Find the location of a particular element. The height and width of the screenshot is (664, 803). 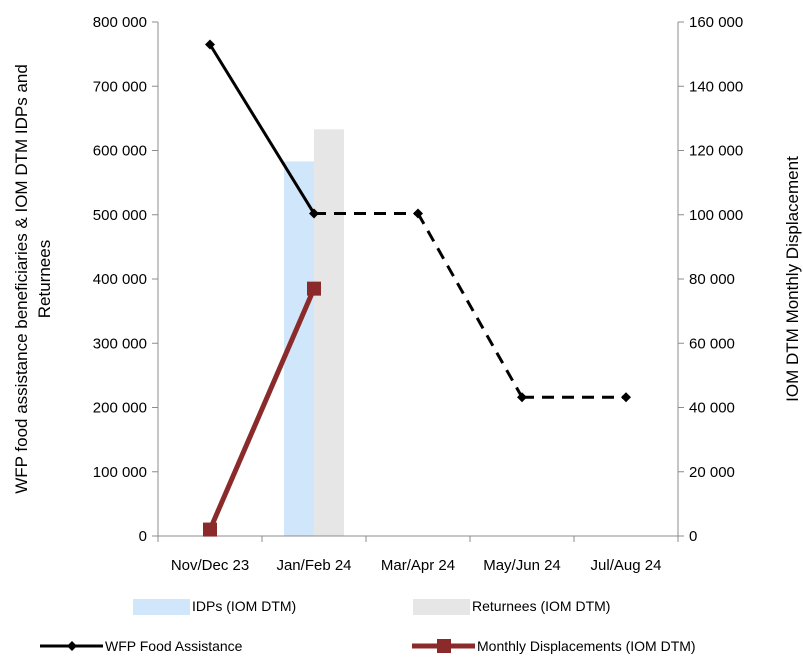

y-tick-label: 300 000 is located at coordinates (120, 343).